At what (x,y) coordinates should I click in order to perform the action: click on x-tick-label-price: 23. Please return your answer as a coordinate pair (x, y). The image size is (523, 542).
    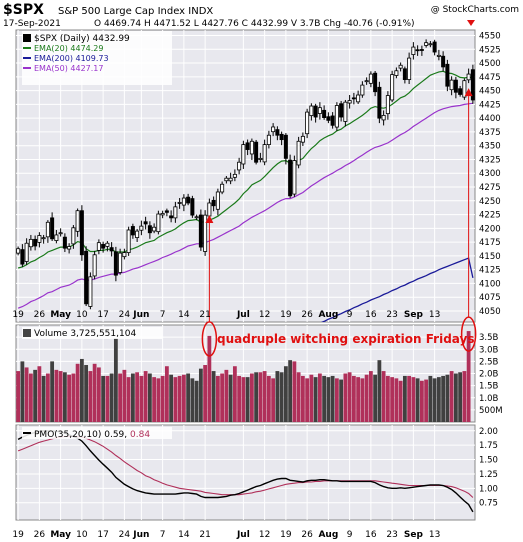
    Looking at the image, I should click on (391, 315).